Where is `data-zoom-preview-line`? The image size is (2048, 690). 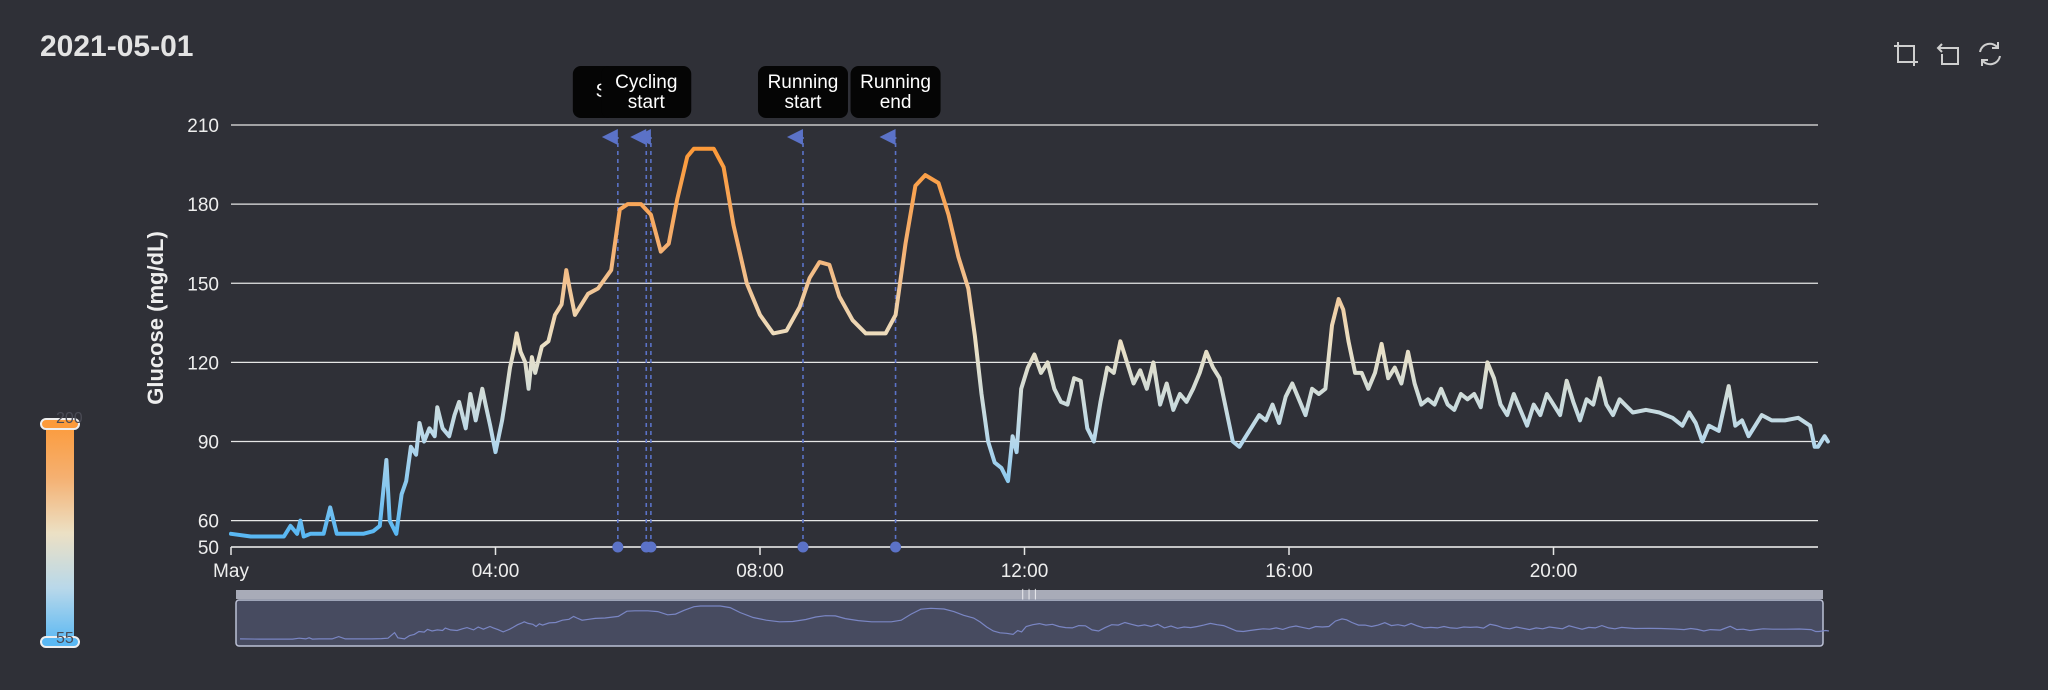 data-zoom-preview-line is located at coordinates (1034, 622).